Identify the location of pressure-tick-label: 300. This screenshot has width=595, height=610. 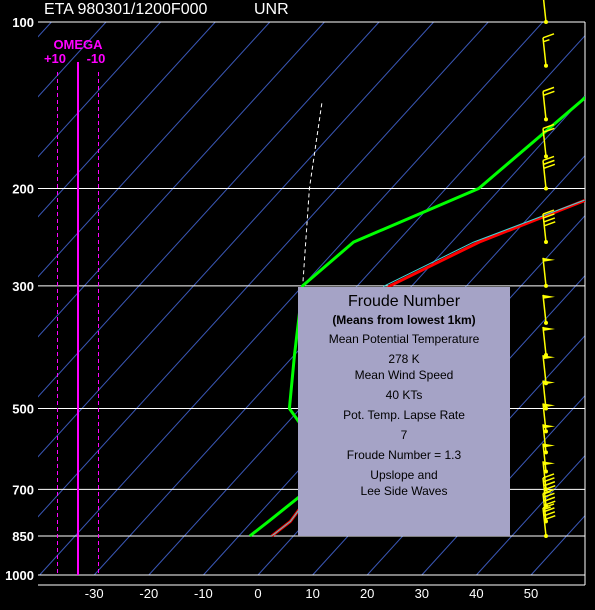
(23, 286).